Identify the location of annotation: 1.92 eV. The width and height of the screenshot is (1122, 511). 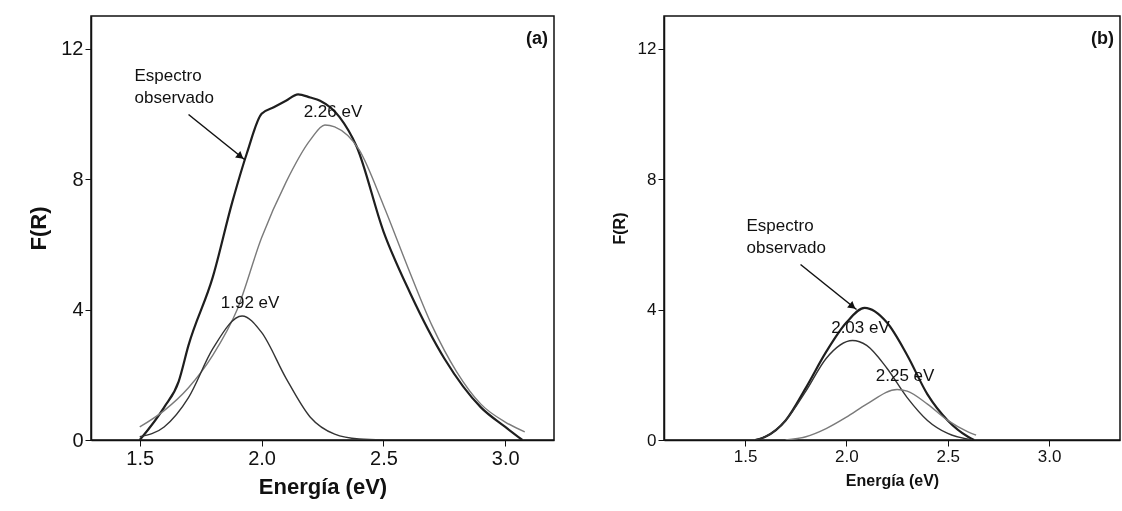
(250, 303).